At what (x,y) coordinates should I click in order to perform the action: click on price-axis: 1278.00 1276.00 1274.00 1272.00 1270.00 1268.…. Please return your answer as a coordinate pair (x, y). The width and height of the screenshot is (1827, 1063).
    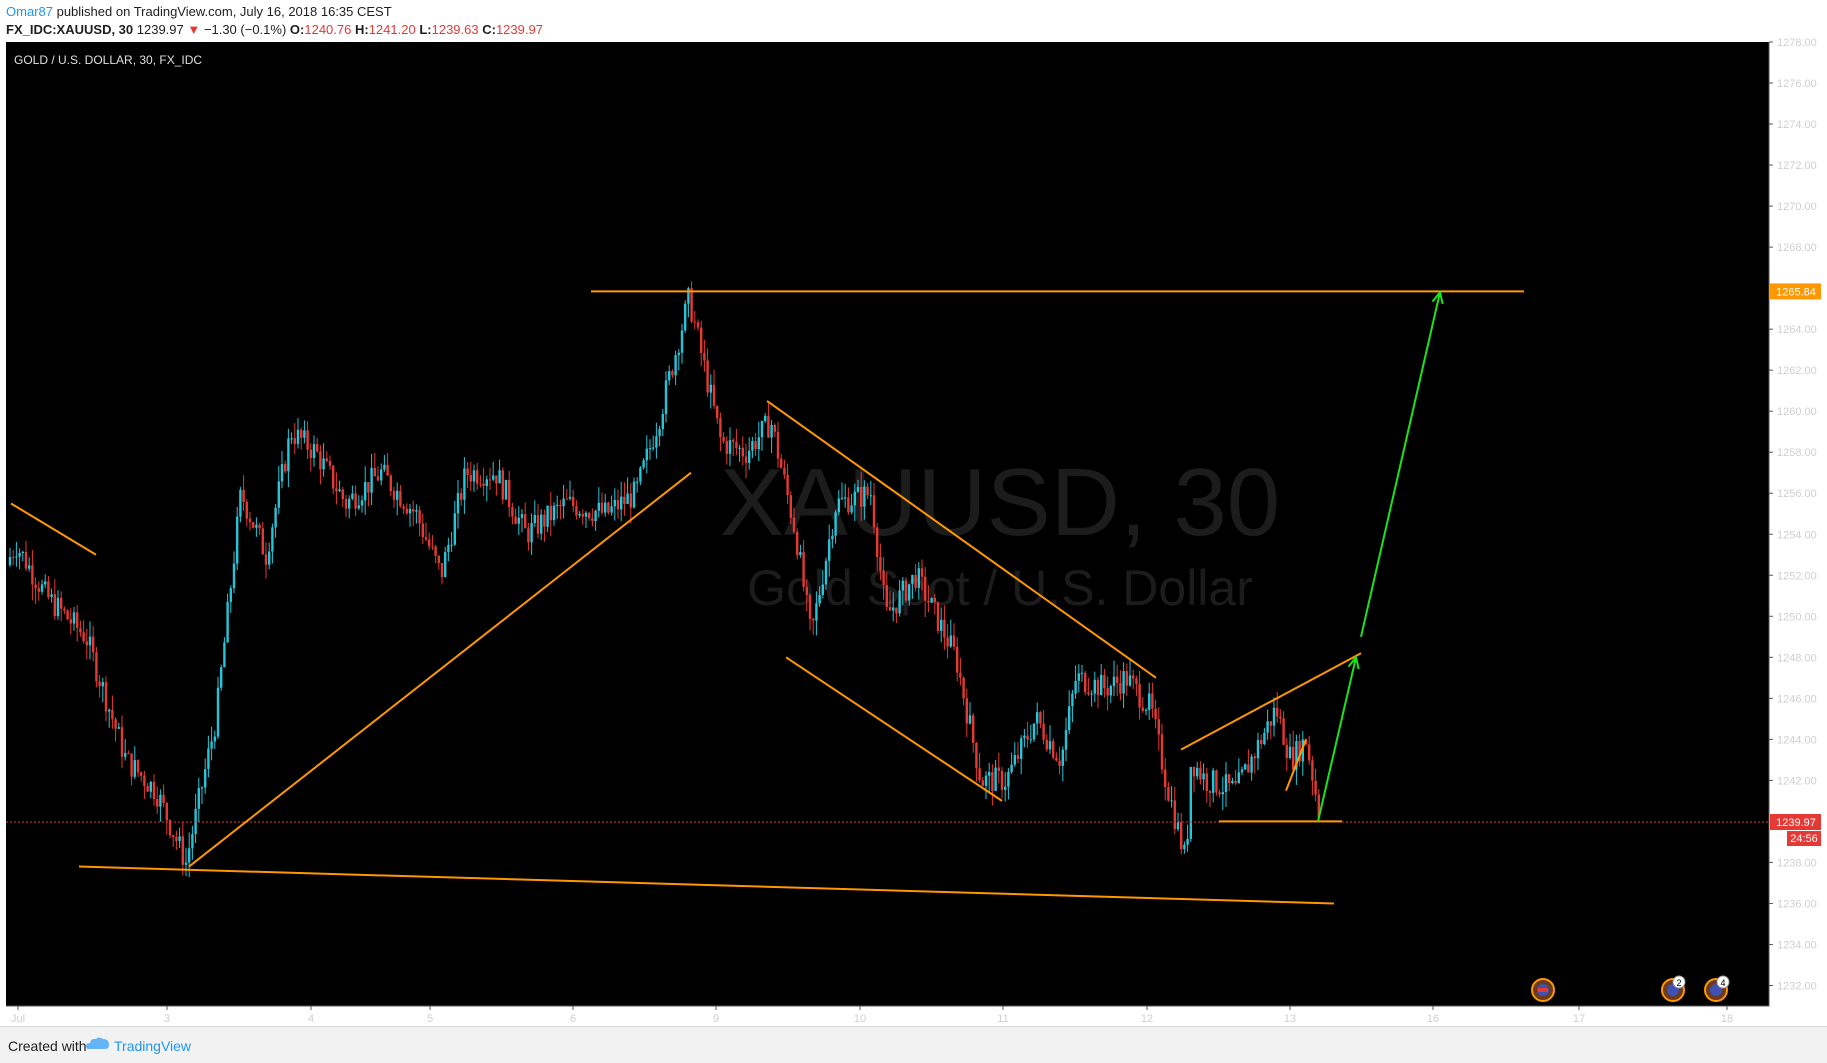
    Looking at the image, I should click on (1795, 514).